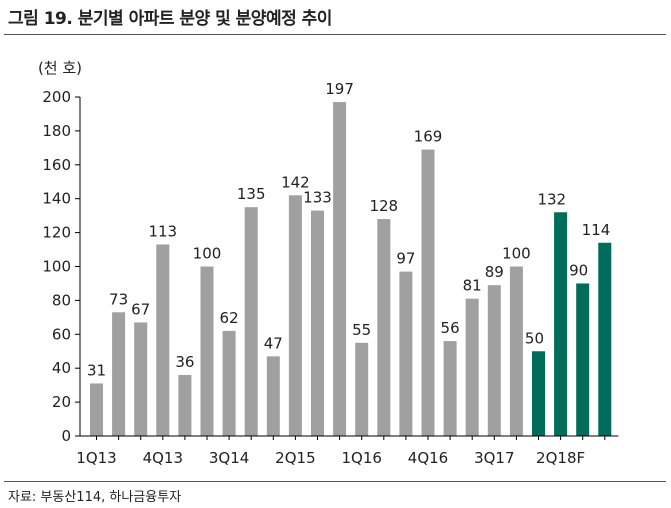  Describe the element at coordinates (185, 405) in the screenshot. I see `bar-1Q14` at that location.